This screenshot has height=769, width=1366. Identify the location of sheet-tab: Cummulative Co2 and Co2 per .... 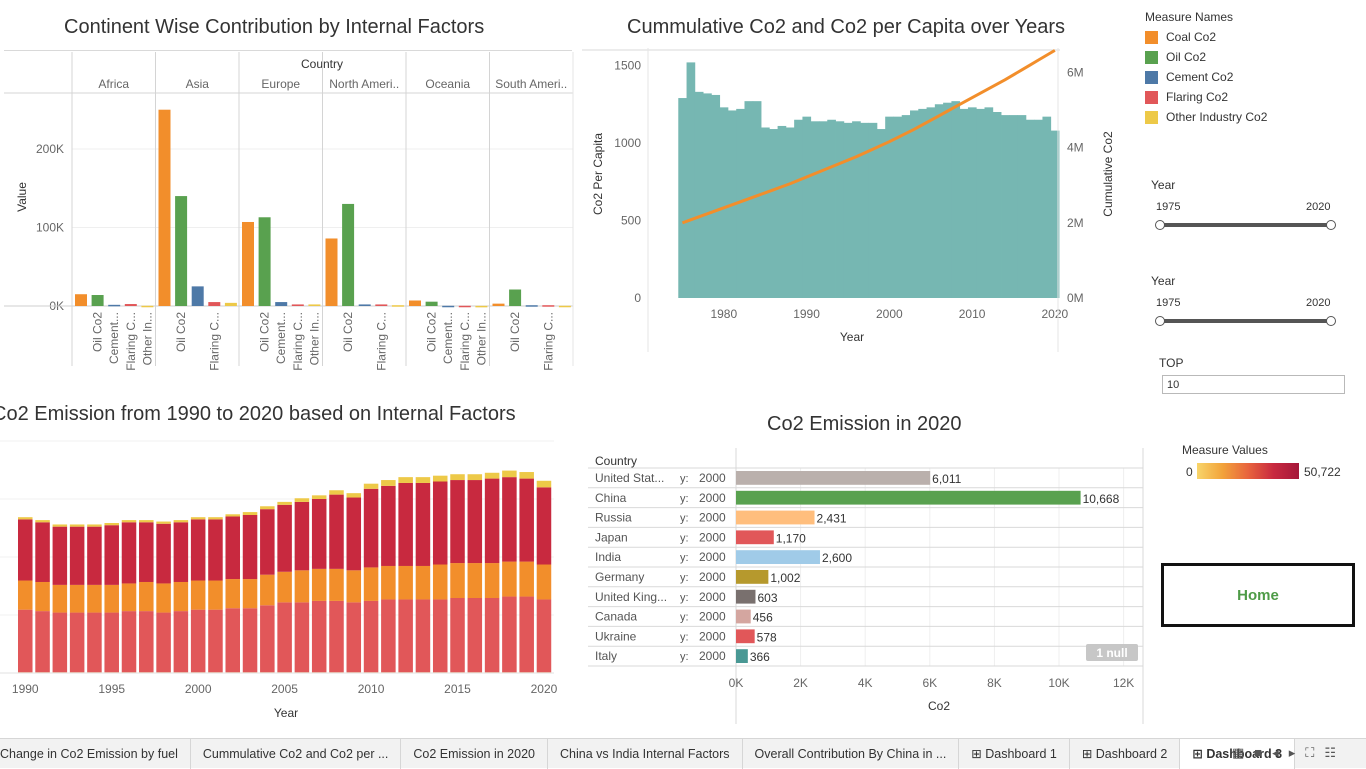
(296, 753).